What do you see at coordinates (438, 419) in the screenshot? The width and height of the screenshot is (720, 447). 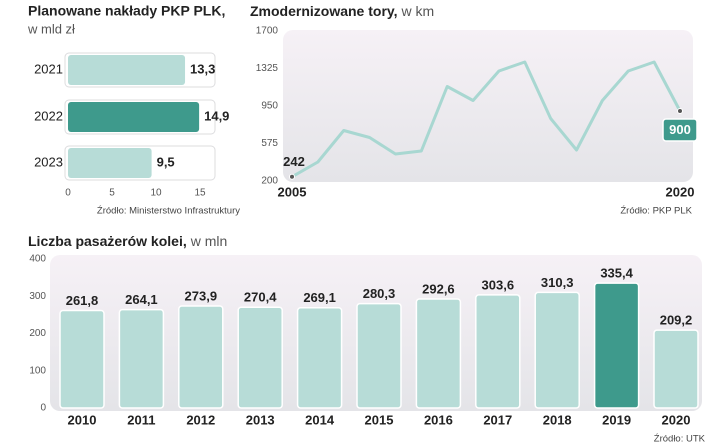 I see `x-tick-label: 2016` at bounding box center [438, 419].